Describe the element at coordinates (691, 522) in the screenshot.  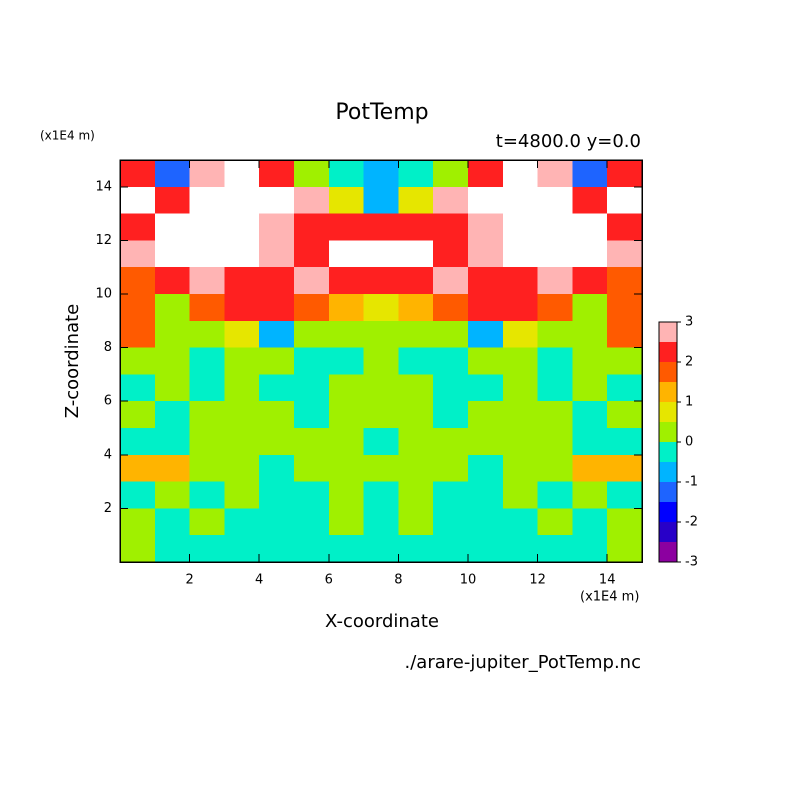
I see `colorbar-tick-label: -2` at that location.